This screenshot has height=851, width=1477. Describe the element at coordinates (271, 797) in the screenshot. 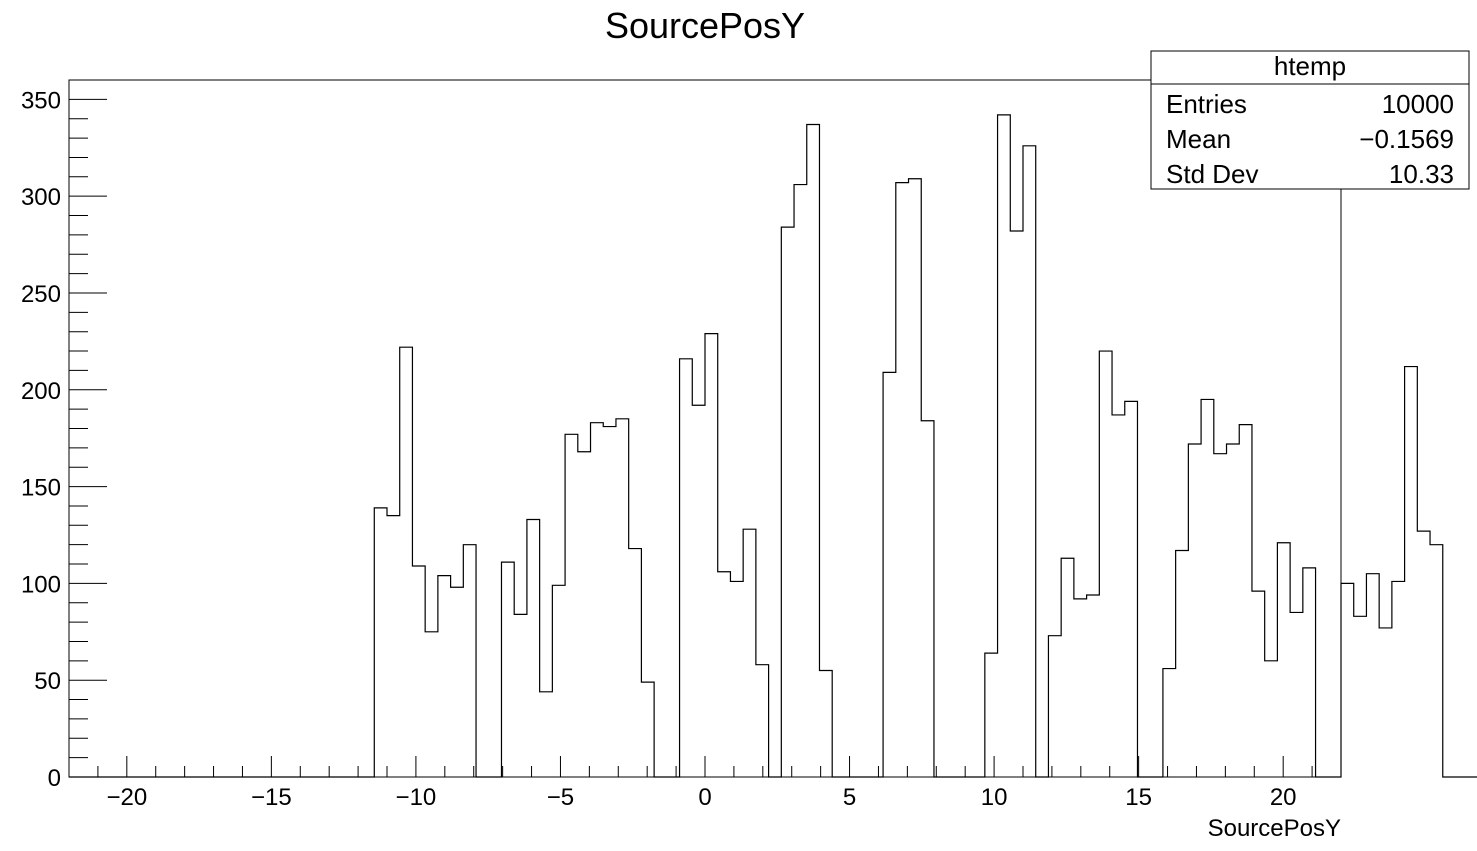

I see `x-tick-label: −15` at that location.